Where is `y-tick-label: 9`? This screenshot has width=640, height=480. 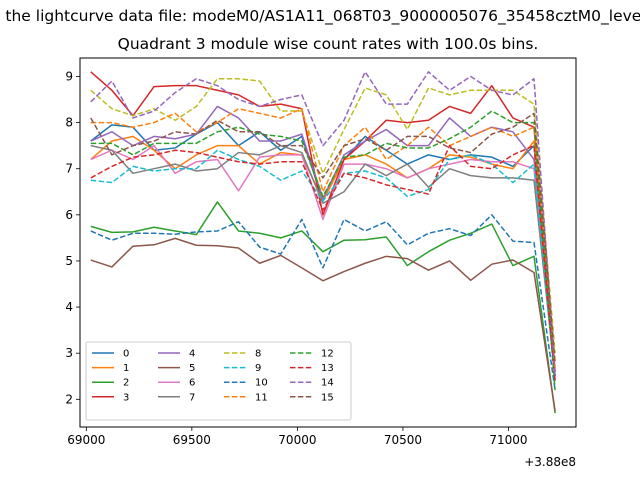 y-tick-label: 9 is located at coordinates (69, 76).